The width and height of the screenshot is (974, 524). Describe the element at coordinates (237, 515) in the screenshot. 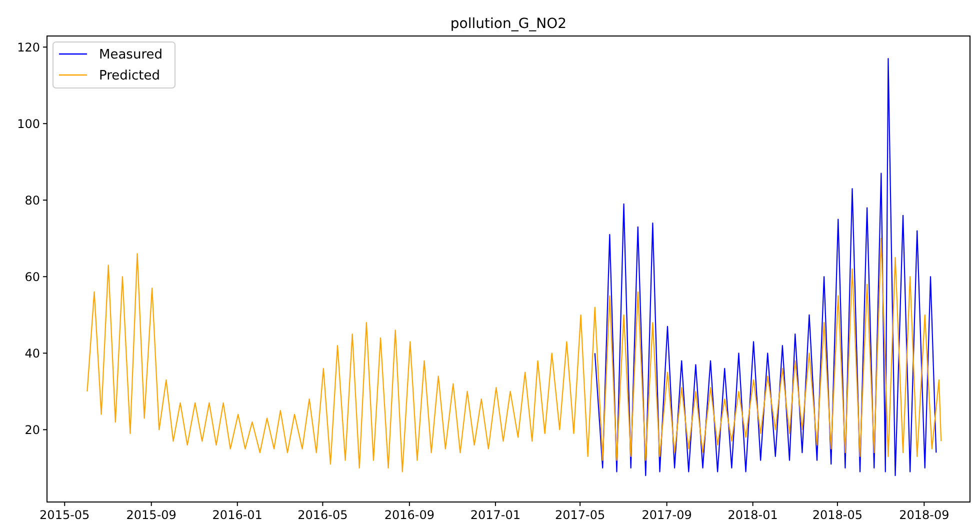

I see `x-tick-label: 2016-01` at that location.